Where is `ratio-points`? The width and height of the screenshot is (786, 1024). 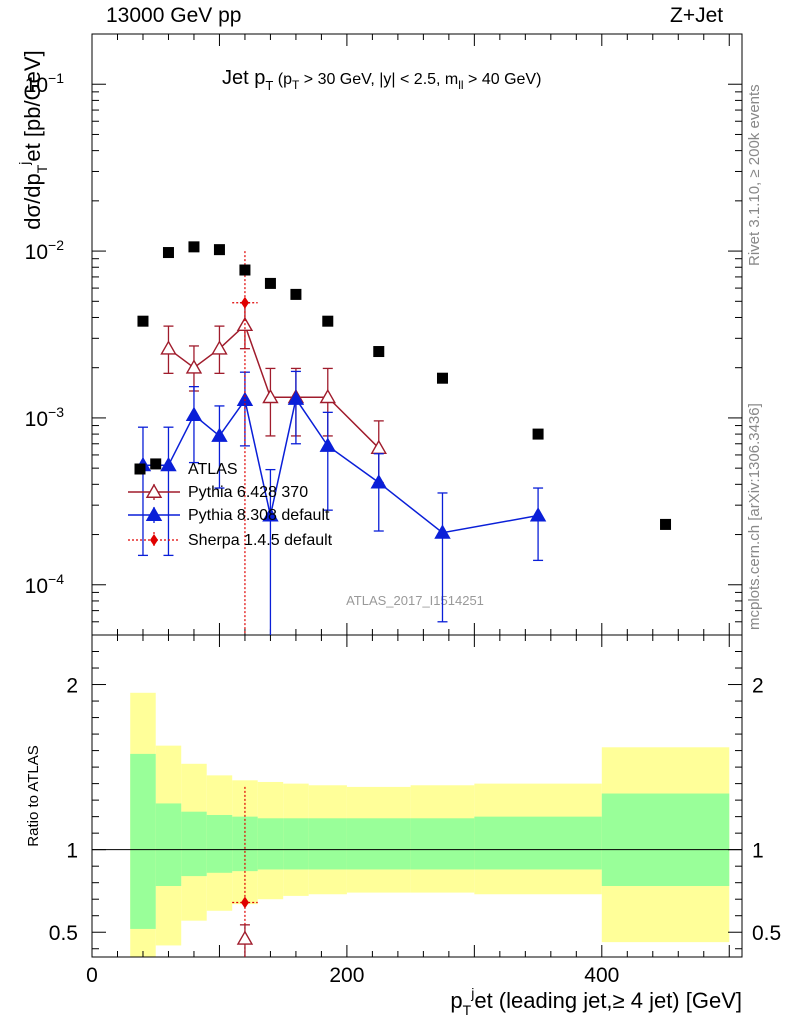 ratio-points is located at coordinates (245, 871).